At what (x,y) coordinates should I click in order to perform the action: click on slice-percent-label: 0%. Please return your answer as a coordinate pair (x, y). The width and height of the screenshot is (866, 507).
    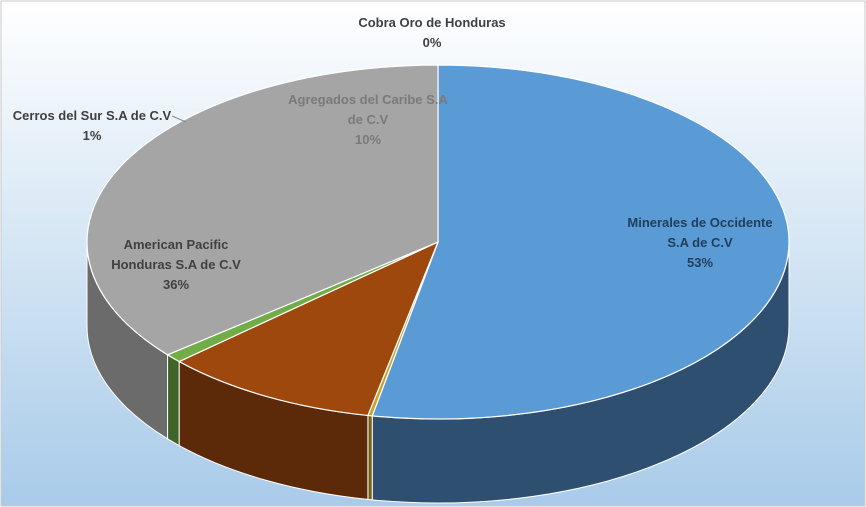
    Looking at the image, I should click on (432, 42).